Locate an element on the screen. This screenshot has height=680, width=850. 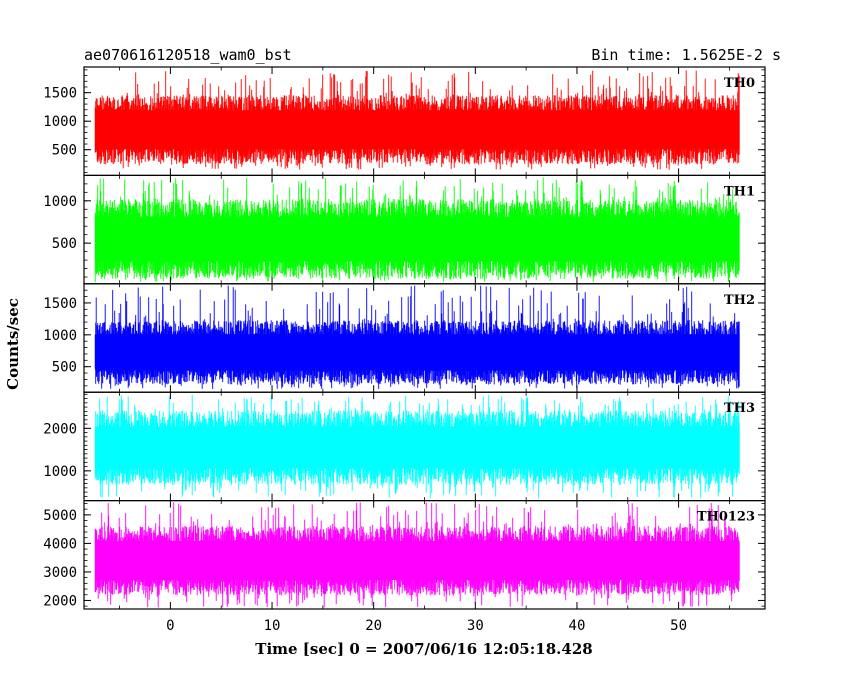
series-core-th0123 is located at coordinates (417, 560).